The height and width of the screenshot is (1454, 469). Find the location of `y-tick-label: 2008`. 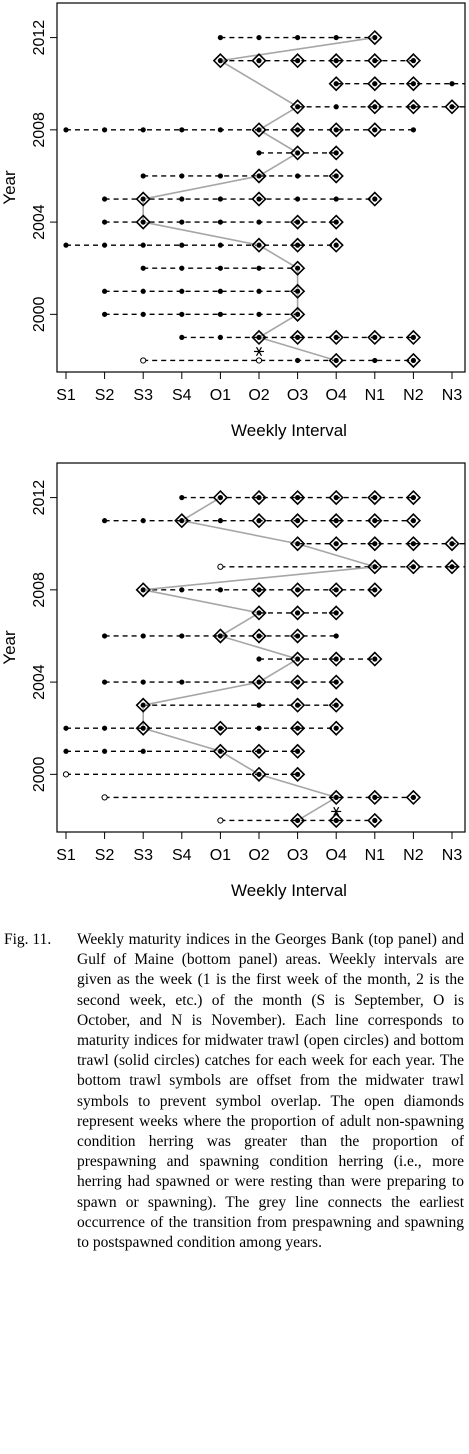

y-tick-label: 2008 is located at coordinates (39, 590).